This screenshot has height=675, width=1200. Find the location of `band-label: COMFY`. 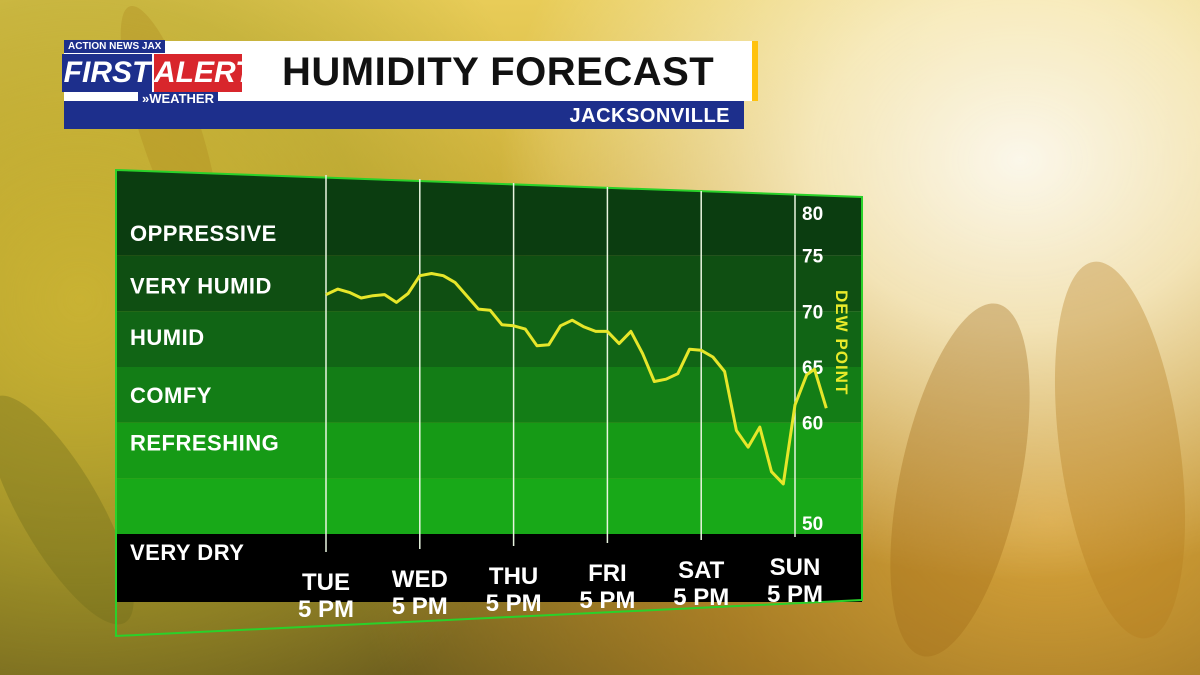

band-label: COMFY is located at coordinates (171, 395).